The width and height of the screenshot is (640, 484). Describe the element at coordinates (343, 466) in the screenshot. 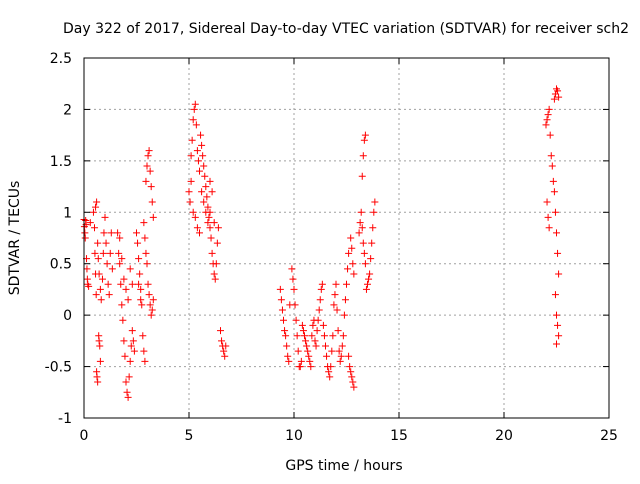

I see `x-axis-label: GPS time / hours` at that location.